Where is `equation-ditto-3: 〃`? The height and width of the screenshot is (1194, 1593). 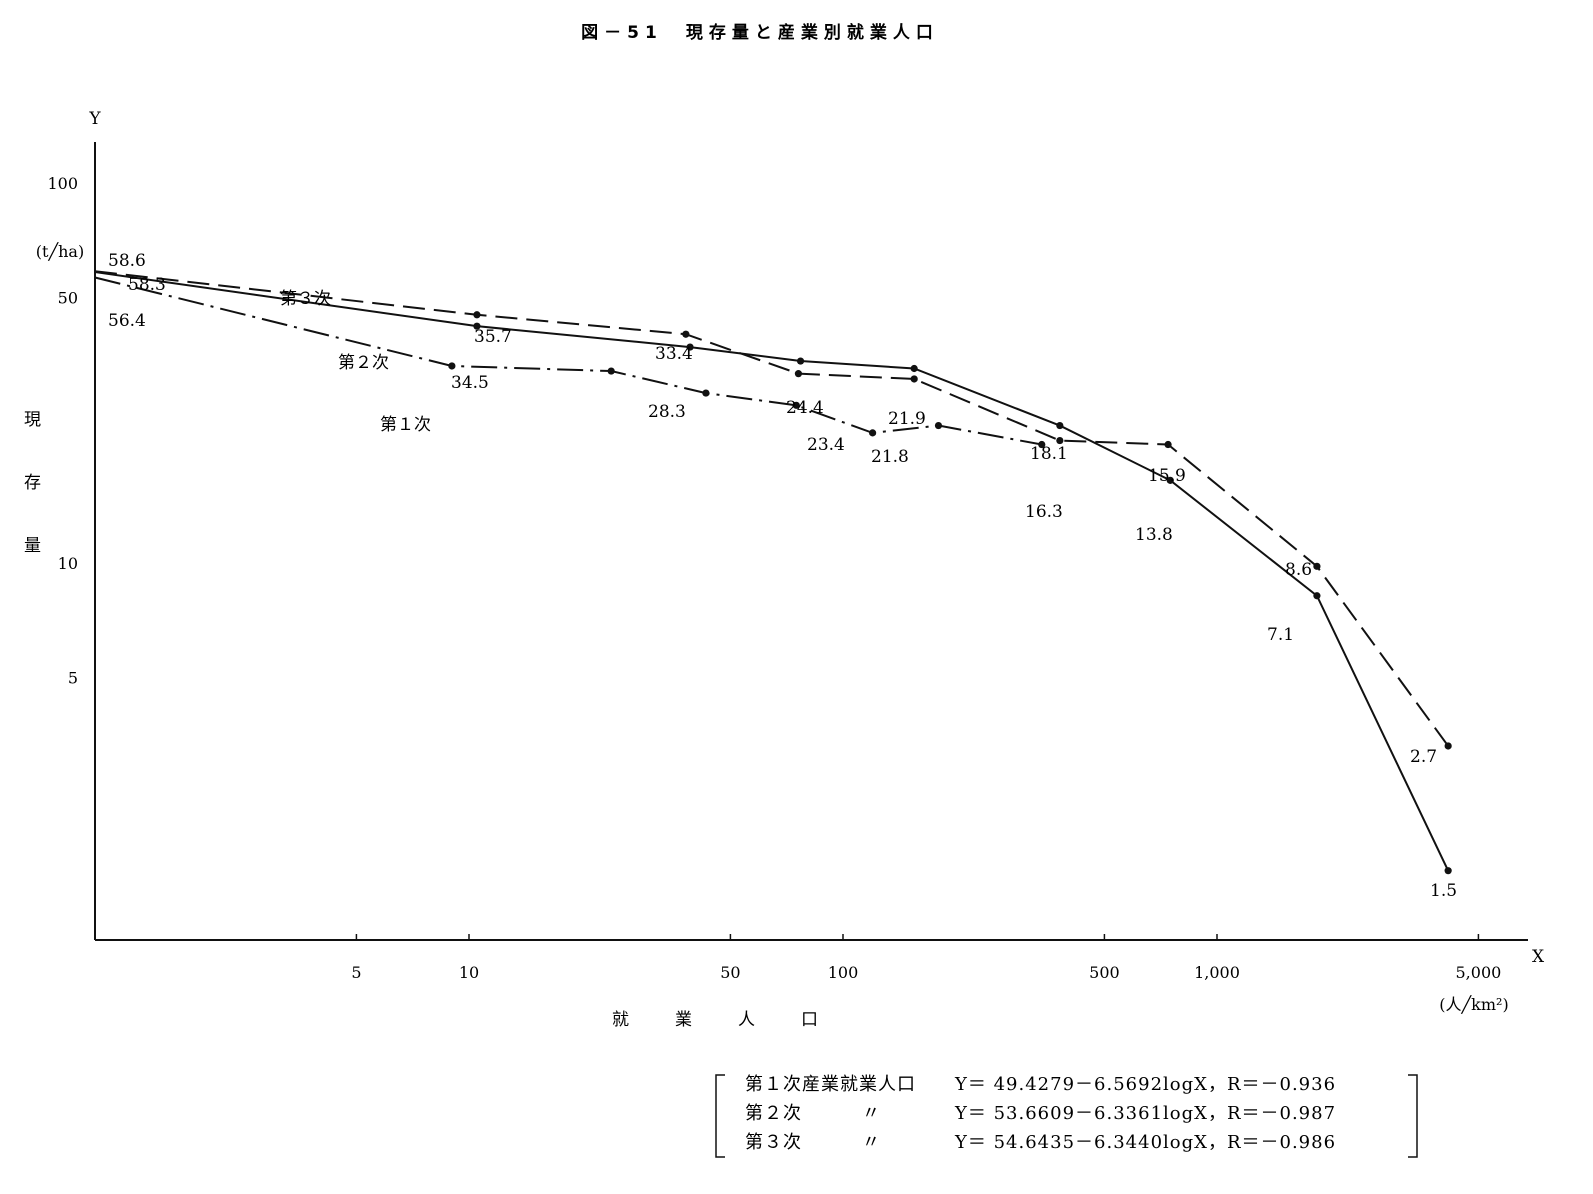
equation-ditto-3: 〃 is located at coordinates (871, 1142).